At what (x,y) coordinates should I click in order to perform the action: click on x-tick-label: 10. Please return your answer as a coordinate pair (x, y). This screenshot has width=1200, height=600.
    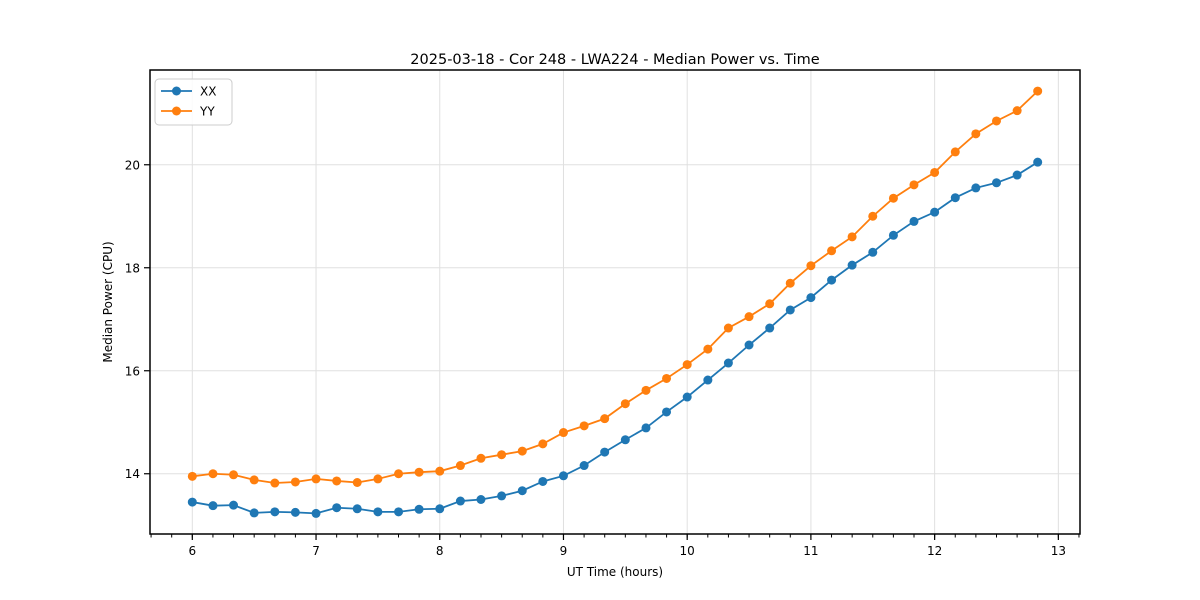
    Looking at the image, I should click on (687, 551).